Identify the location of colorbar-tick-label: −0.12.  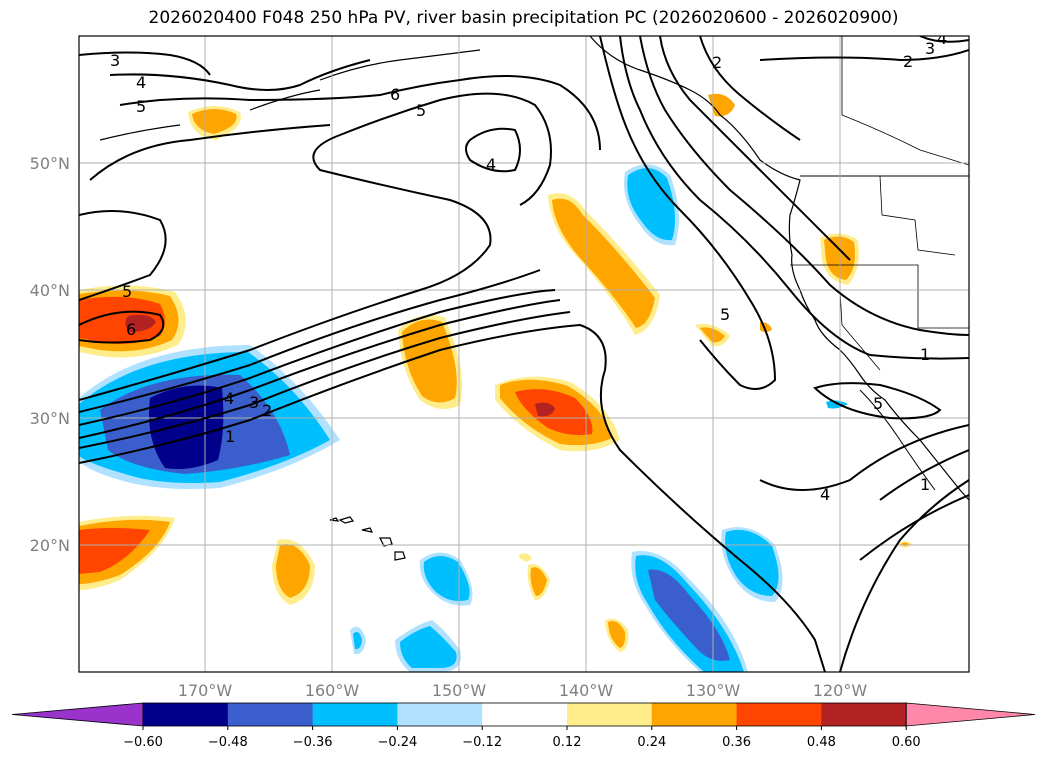
(482, 742).